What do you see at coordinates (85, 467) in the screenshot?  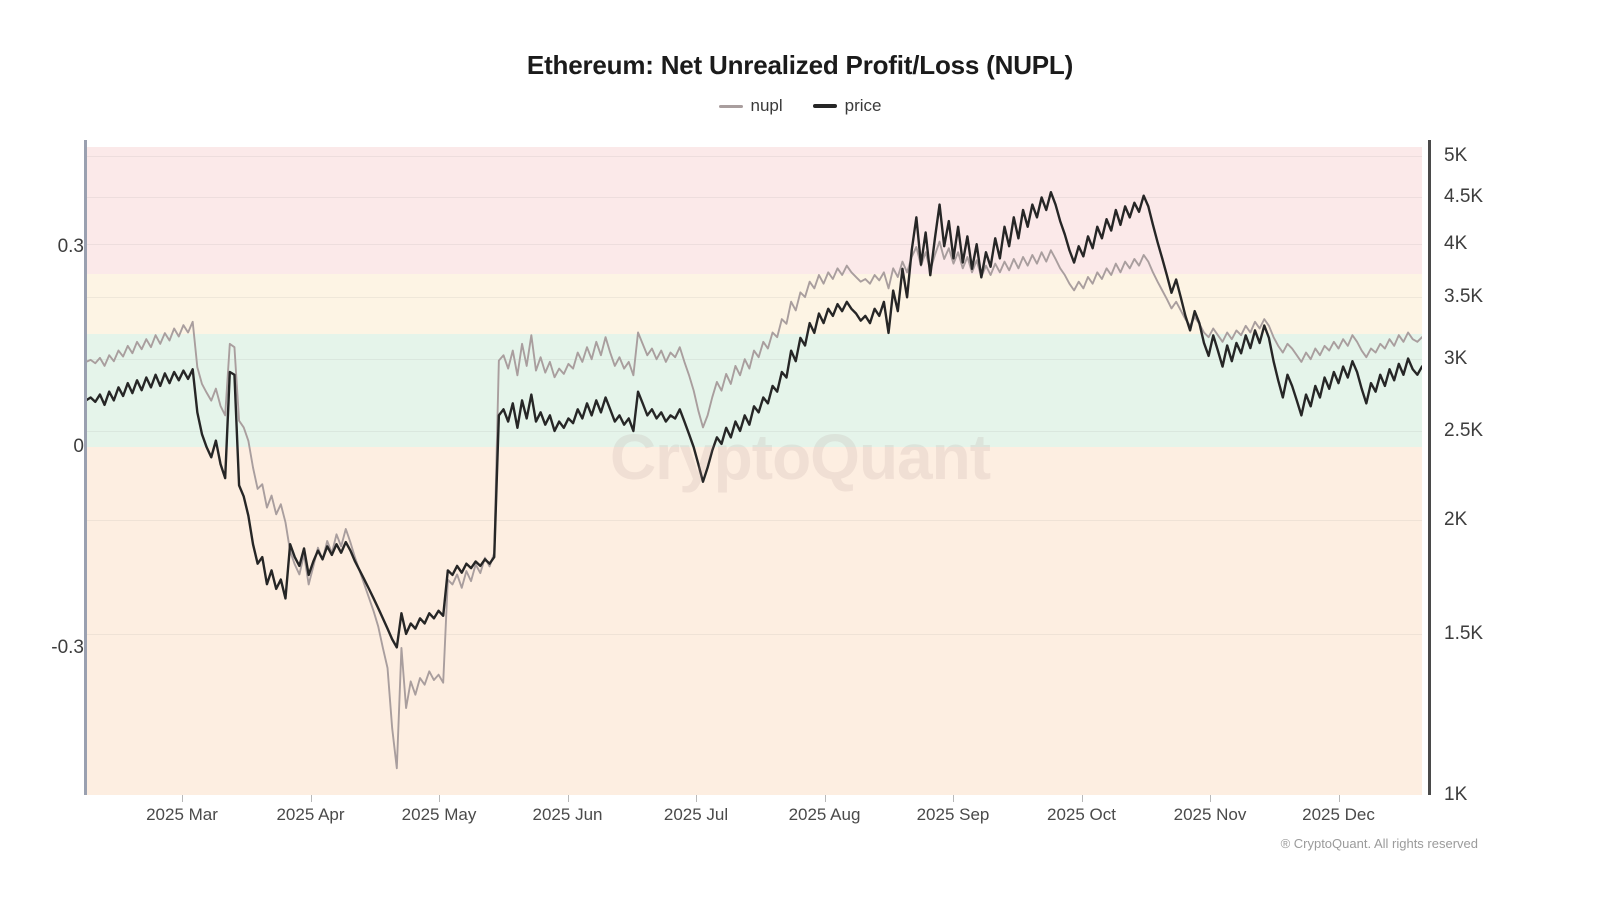 I see `left-axis-line` at bounding box center [85, 467].